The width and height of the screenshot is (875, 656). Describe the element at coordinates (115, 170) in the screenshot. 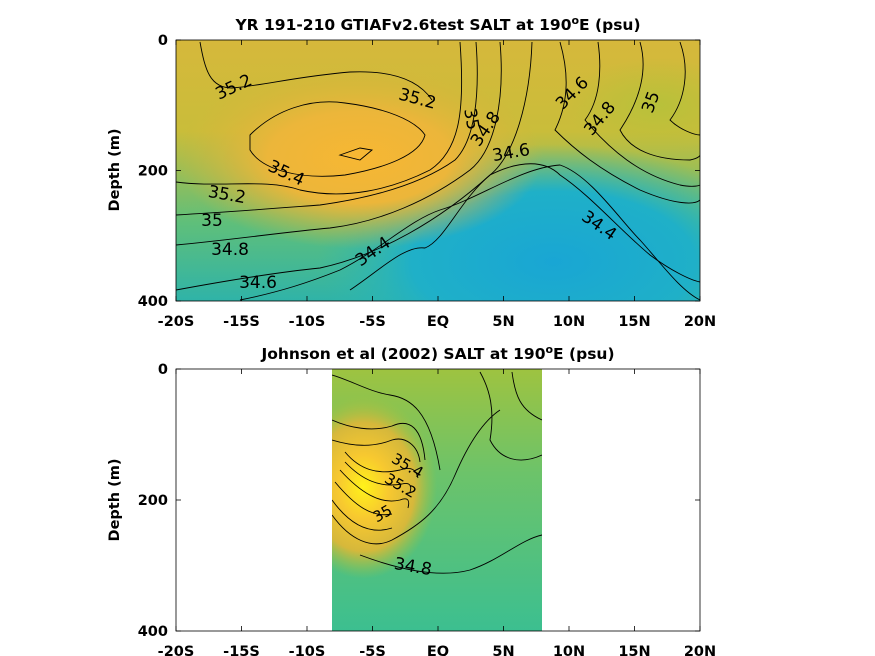

I see `panel-1-ylabel: Depth (m)` at that location.